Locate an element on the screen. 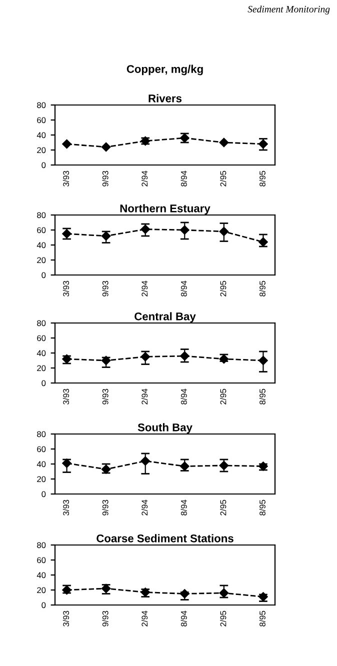 The height and width of the screenshot is (666, 337). text: Sediment Monitoring is located at coordinates (289, 10).